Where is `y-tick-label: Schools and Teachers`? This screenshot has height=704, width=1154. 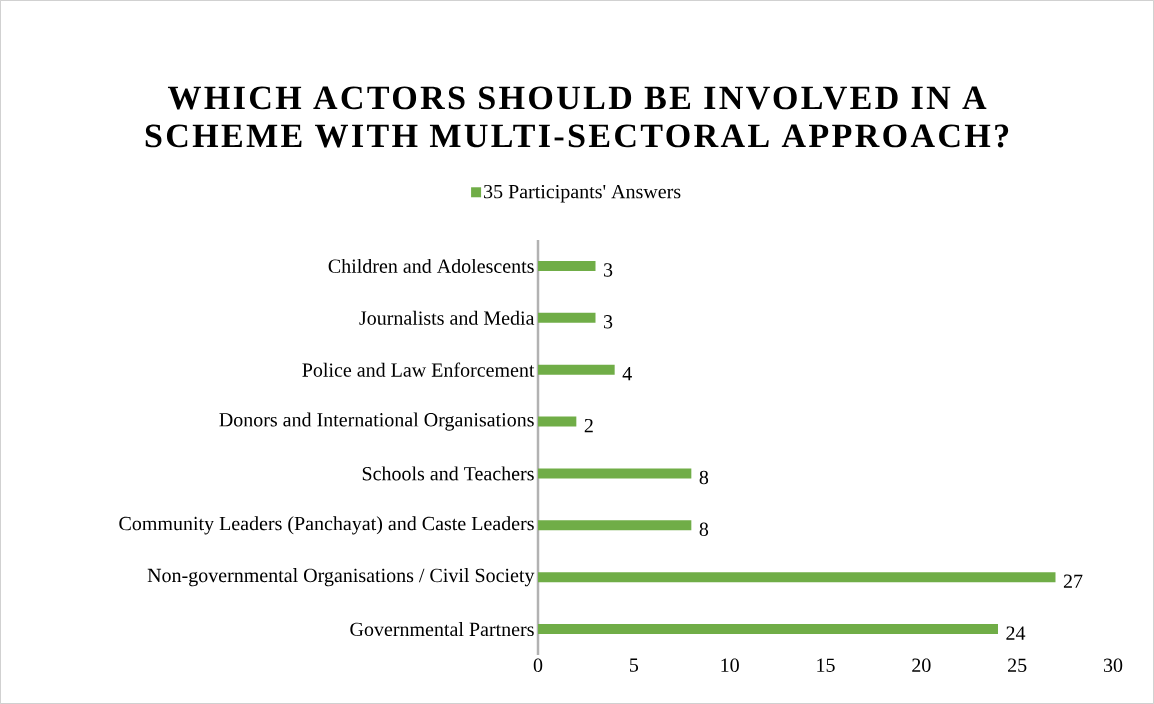
y-tick-label: Schools and Teachers is located at coordinates (448, 473).